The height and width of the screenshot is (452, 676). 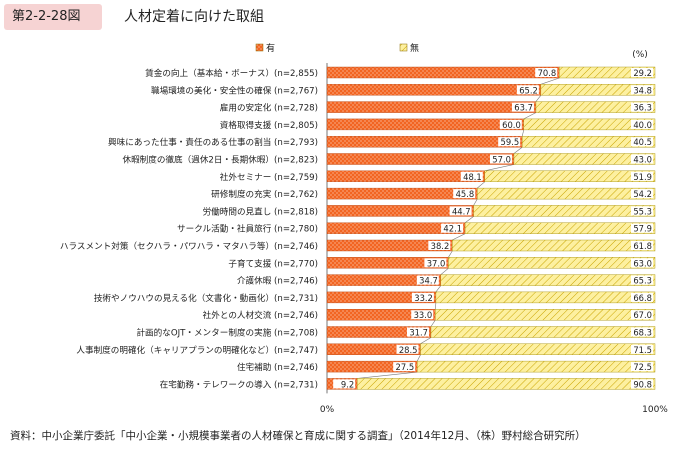 I want to click on category-label: 住宅補助 (n=2,746), so click(x=277, y=367).